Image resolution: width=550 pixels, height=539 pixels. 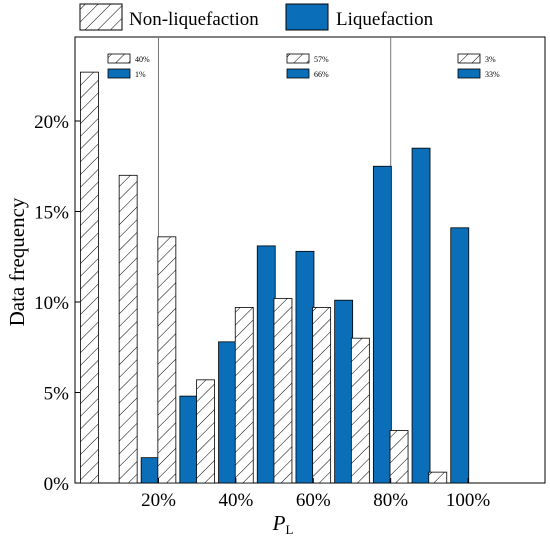 I want to click on region-value-liquefaction-1: 66%, so click(x=321, y=74).